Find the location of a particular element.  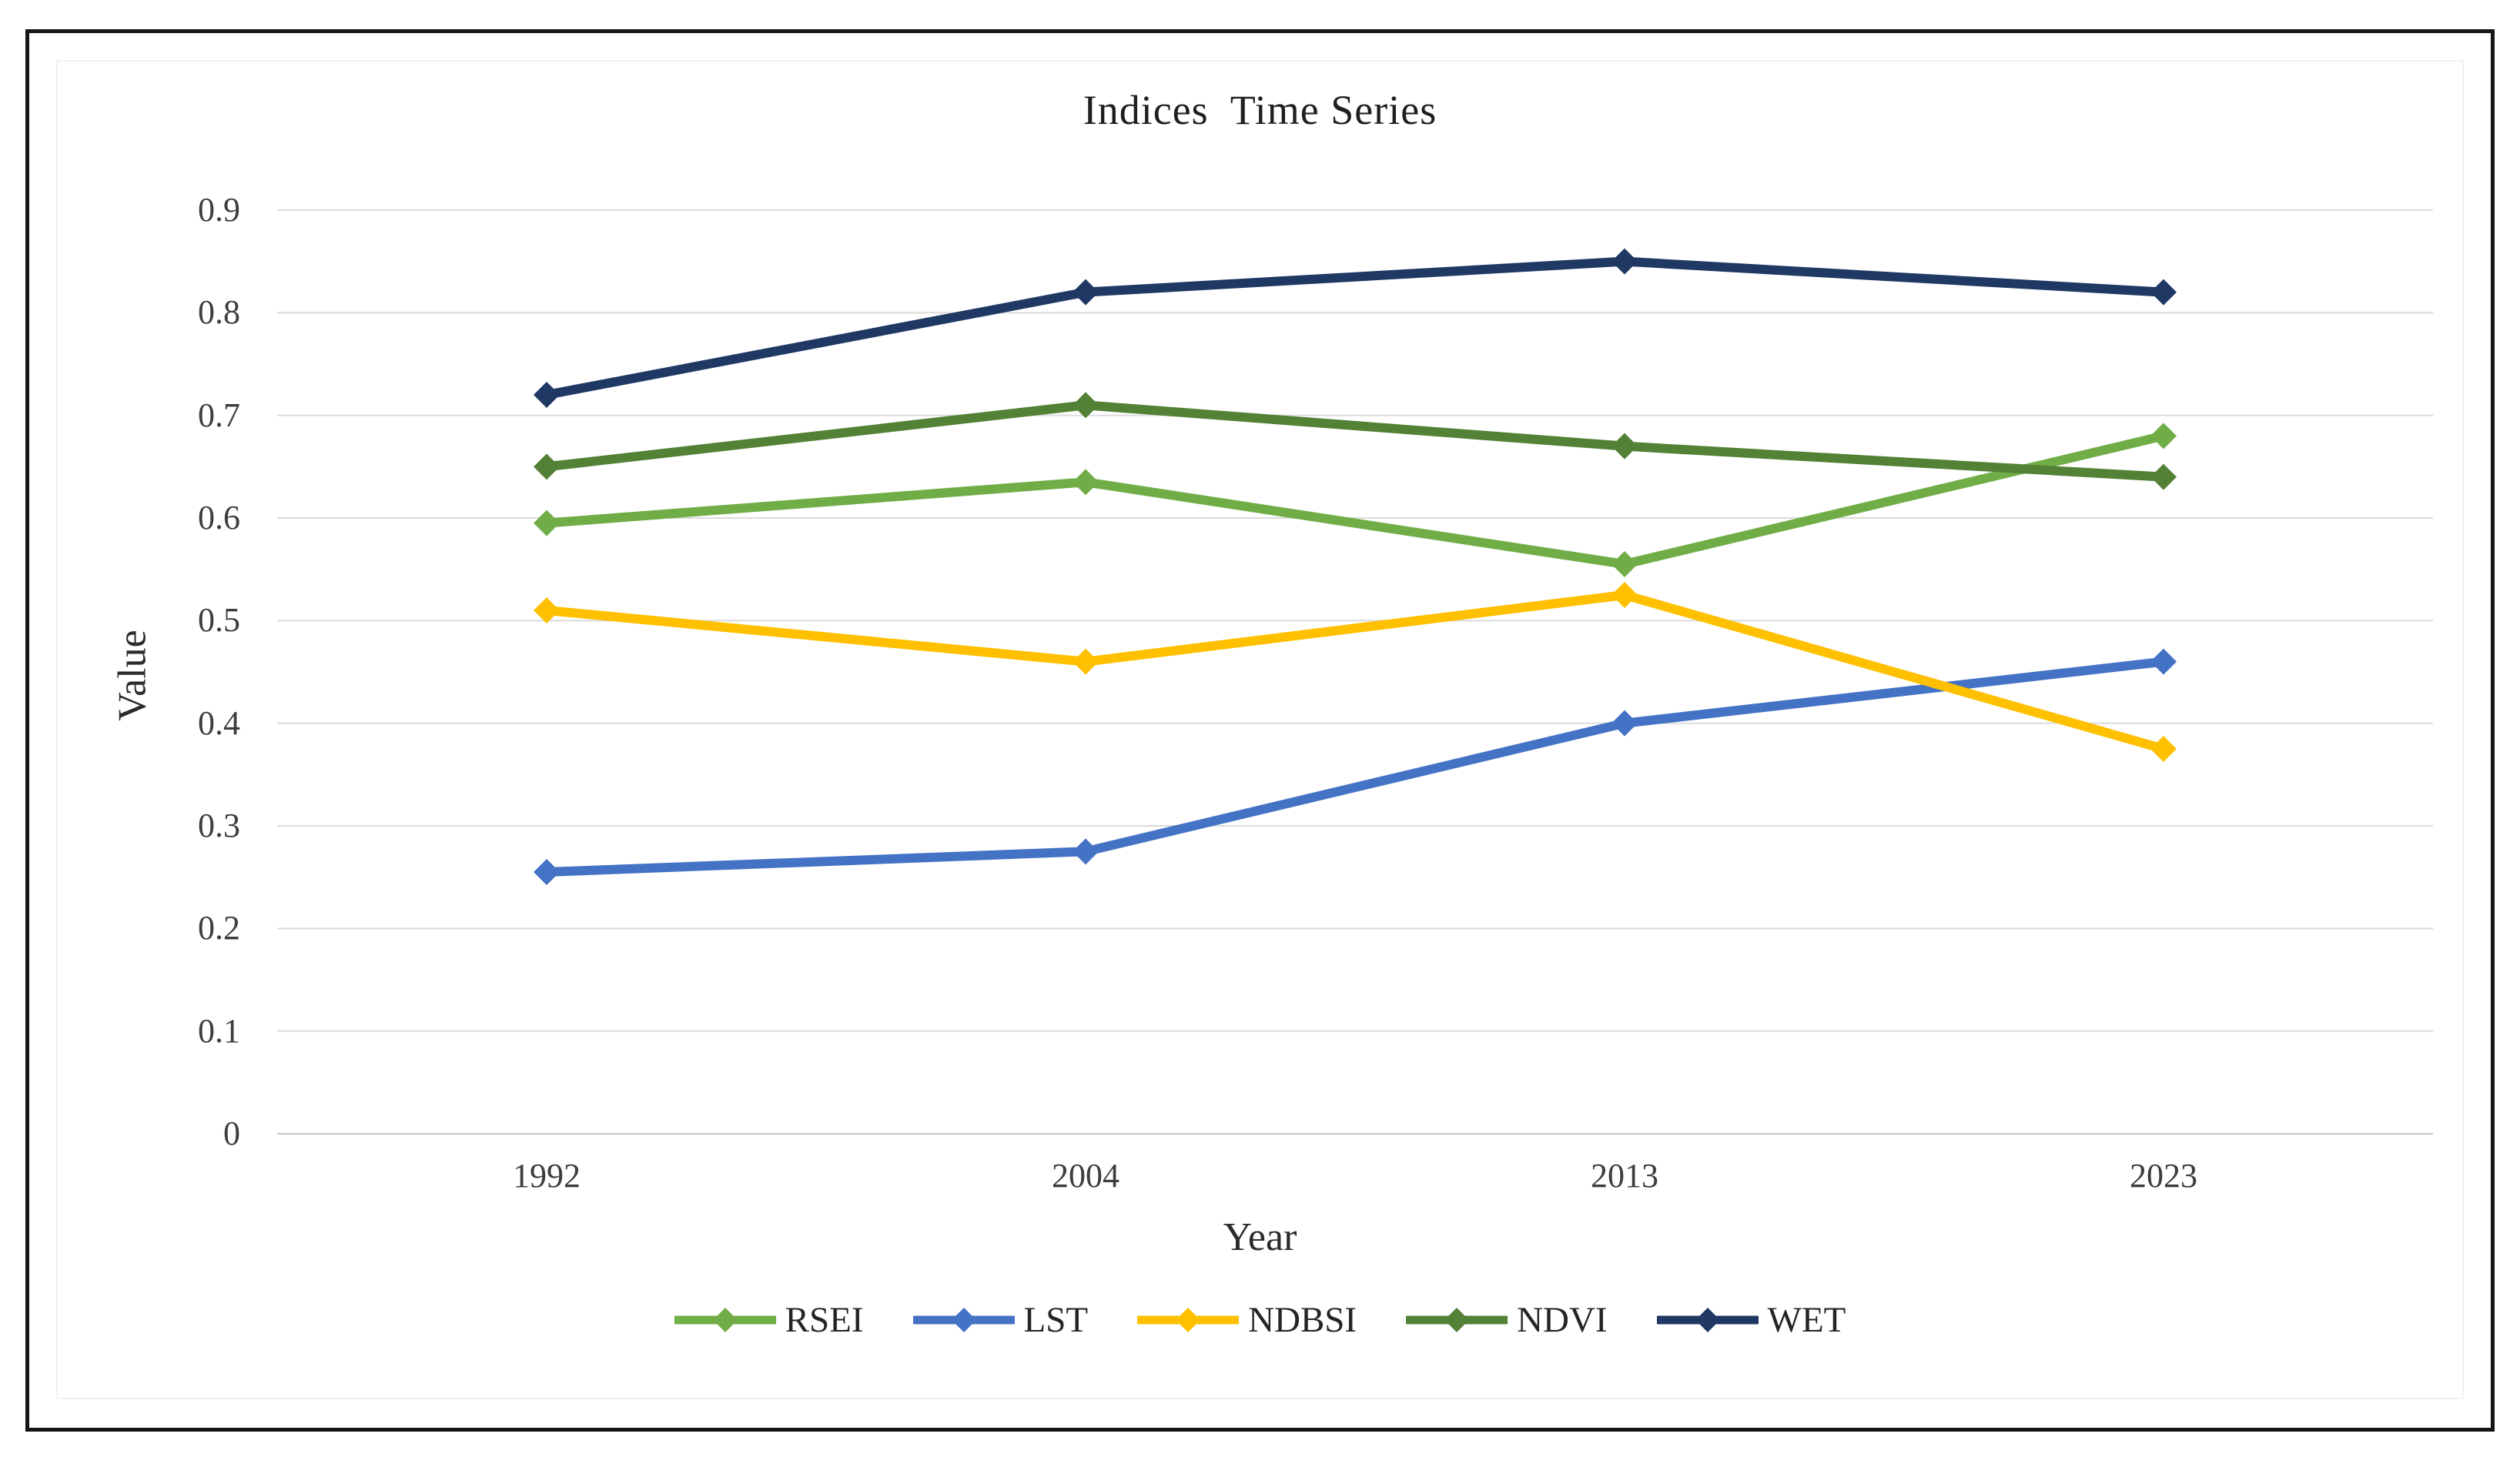

legend-item-wet: WET is located at coordinates (1751, 1320).